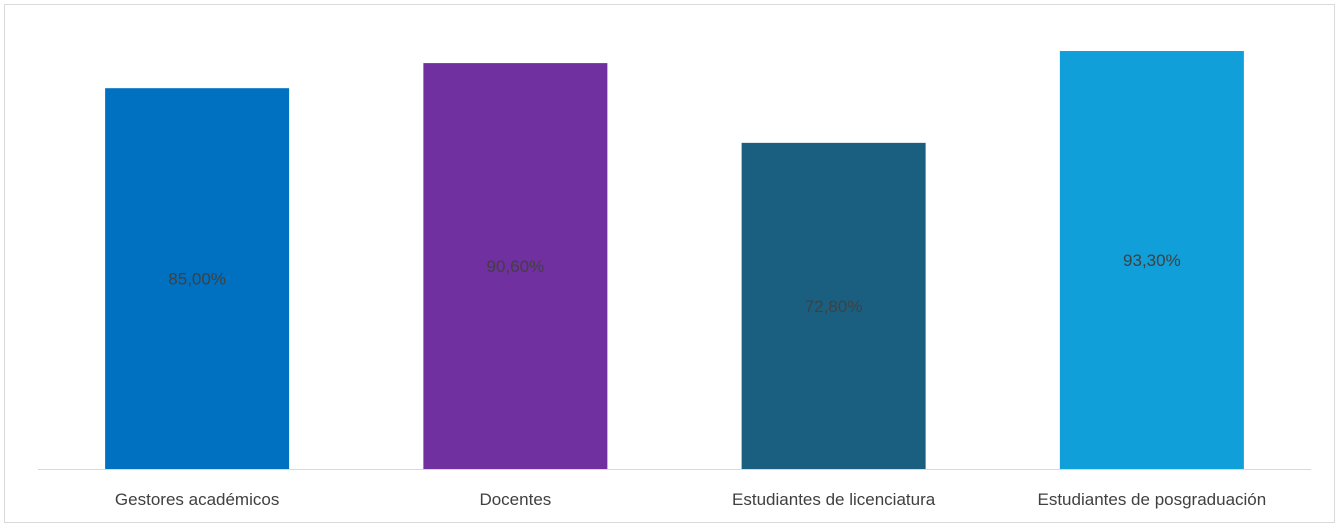 The image size is (1341, 529). Describe the element at coordinates (674, 283) in the screenshot. I see `value-labels-layer: 85,00% 90,60% 72,80% 93,30%` at that location.